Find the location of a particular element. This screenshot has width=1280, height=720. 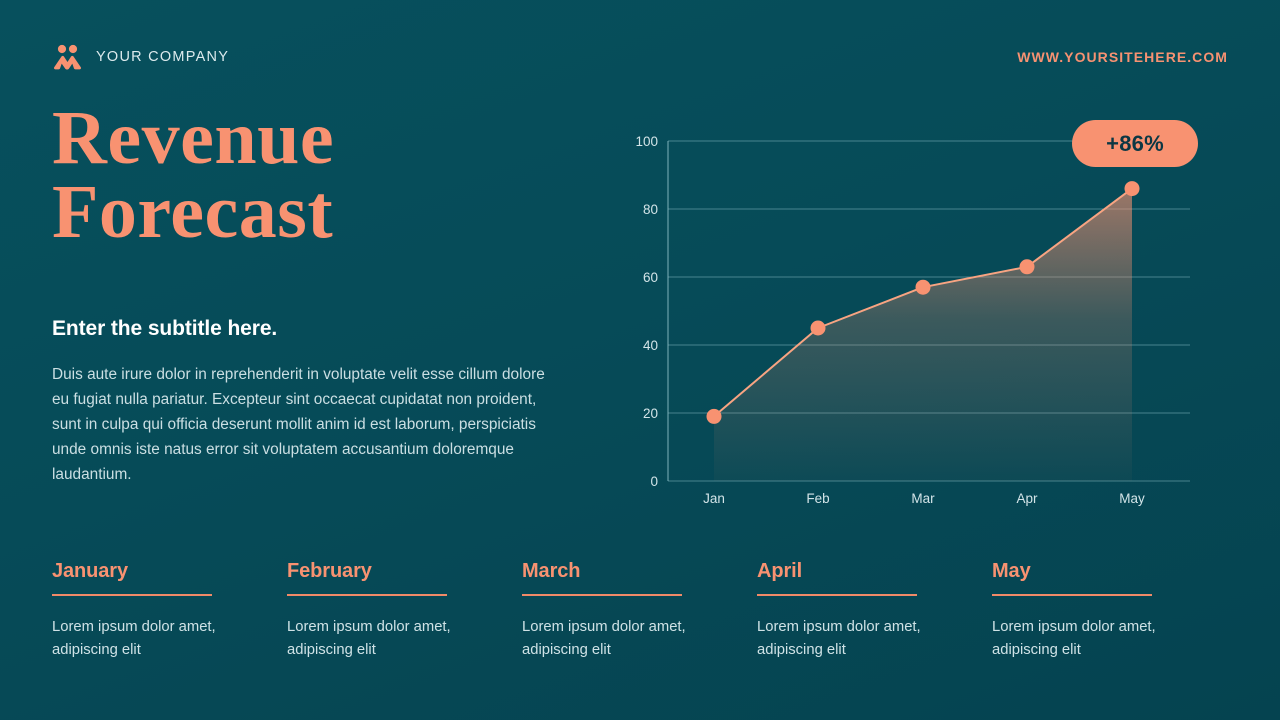

people-group-icon is located at coordinates (67, 57).